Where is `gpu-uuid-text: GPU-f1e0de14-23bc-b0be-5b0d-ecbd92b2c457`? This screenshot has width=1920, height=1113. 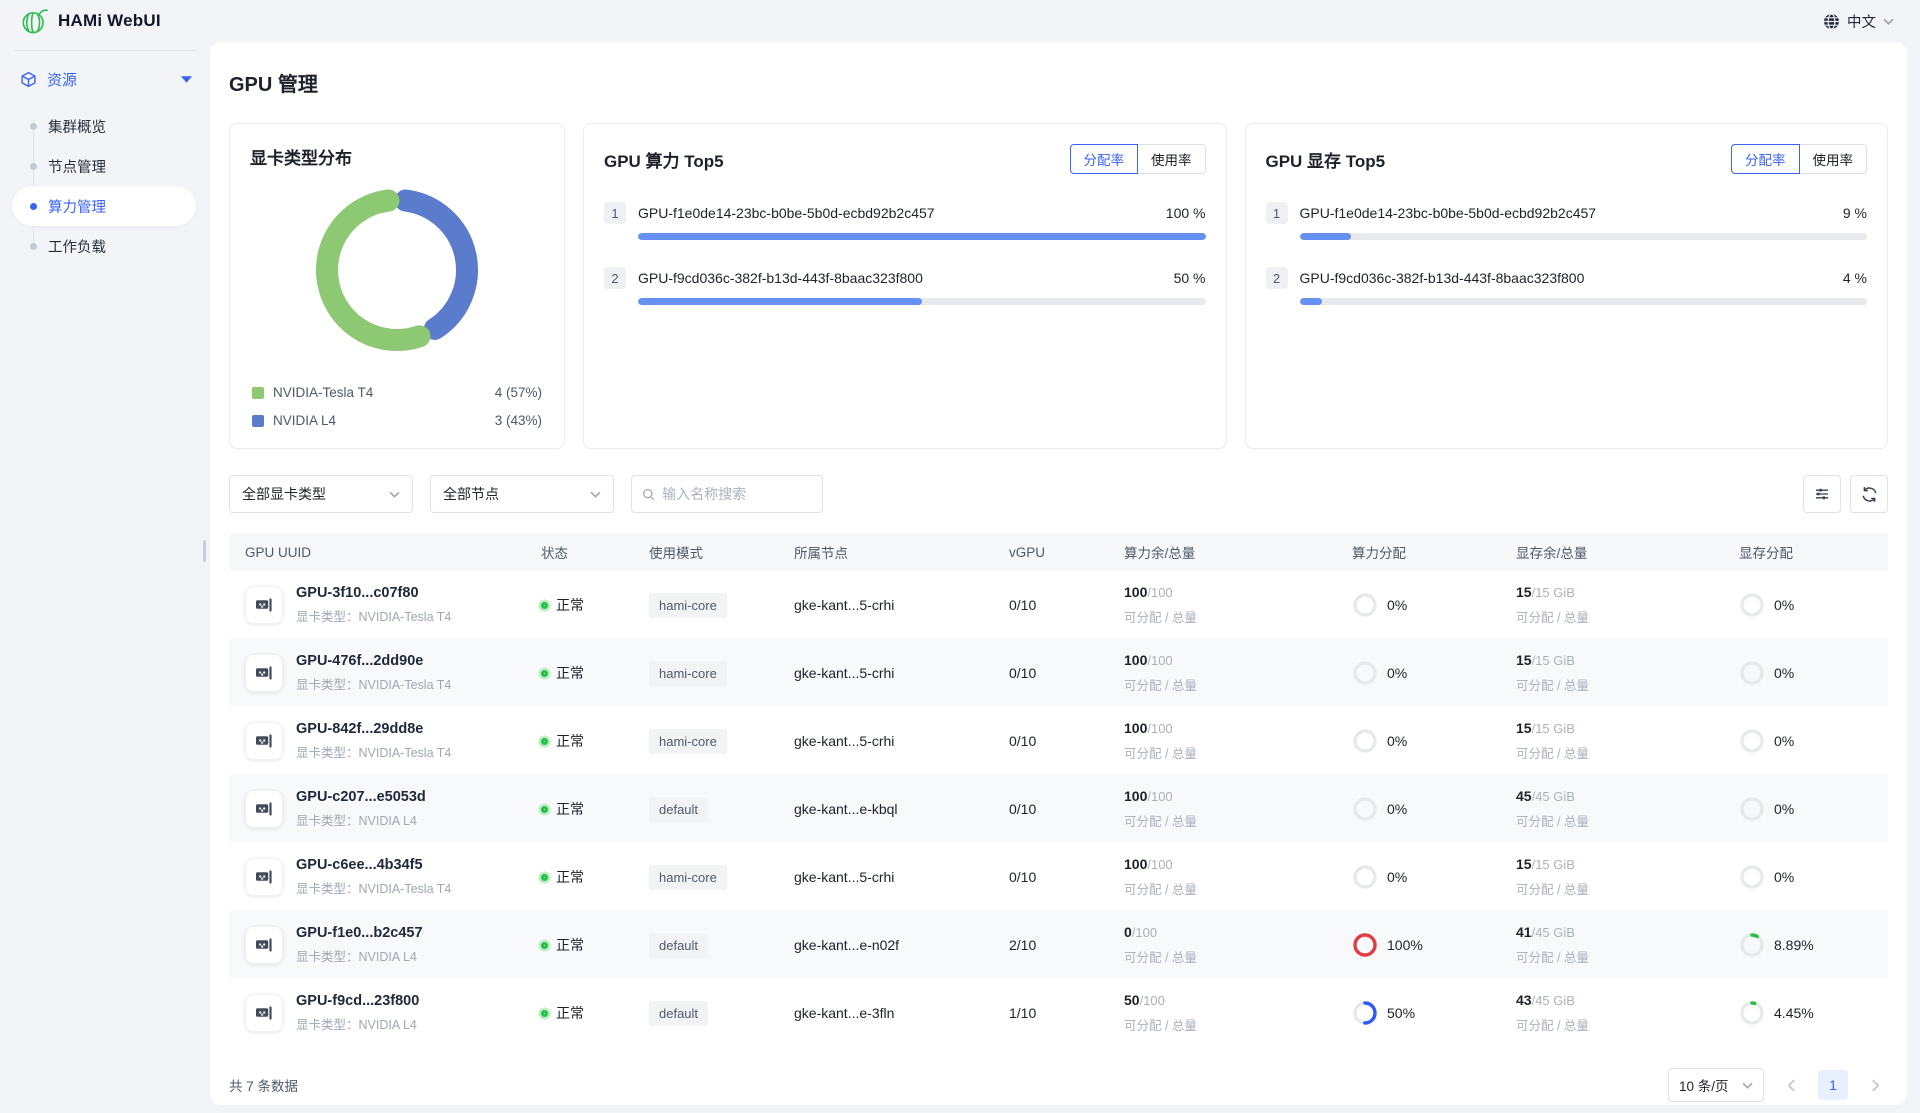
gpu-uuid-text: GPU-f1e0de14-23bc-b0be-5b0d-ecbd92b2c457 is located at coordinates (1448, 213).